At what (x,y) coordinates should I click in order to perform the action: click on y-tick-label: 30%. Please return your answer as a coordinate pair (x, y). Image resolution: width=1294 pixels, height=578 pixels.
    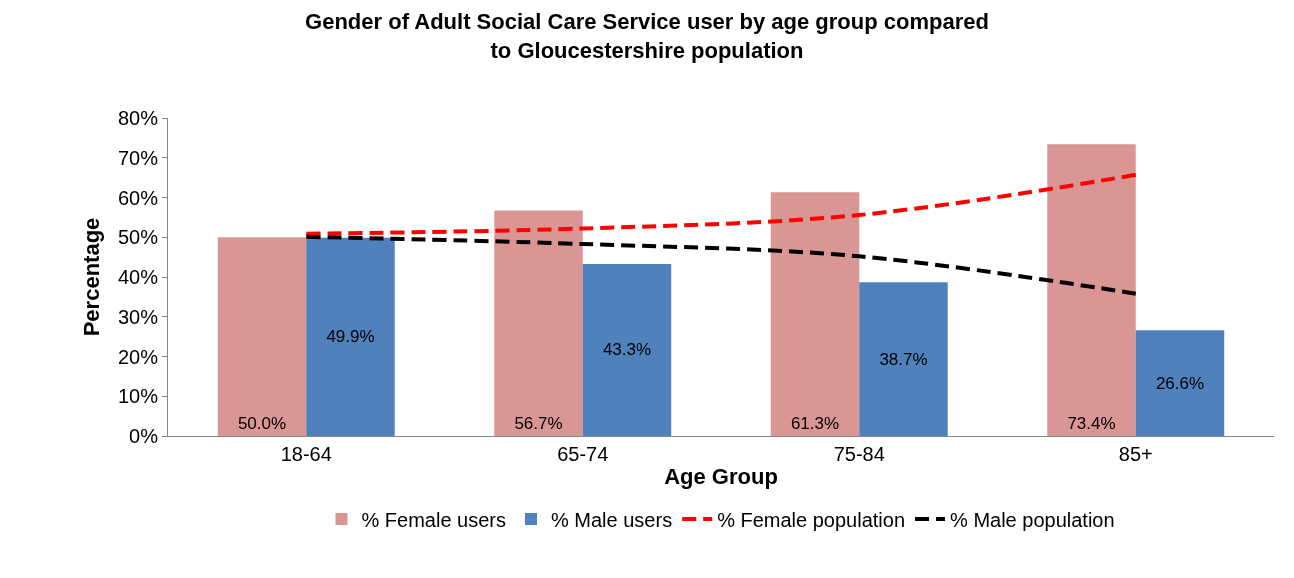
    Looking at the image, I should click on (138, 316).